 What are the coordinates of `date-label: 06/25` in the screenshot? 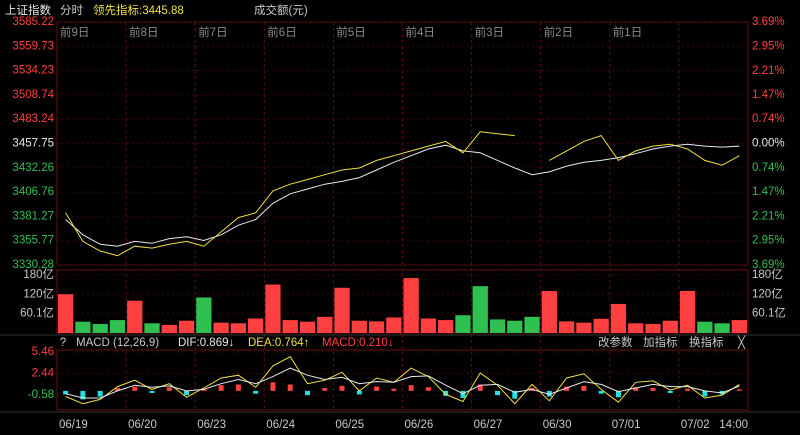 It's located at (349, 425).